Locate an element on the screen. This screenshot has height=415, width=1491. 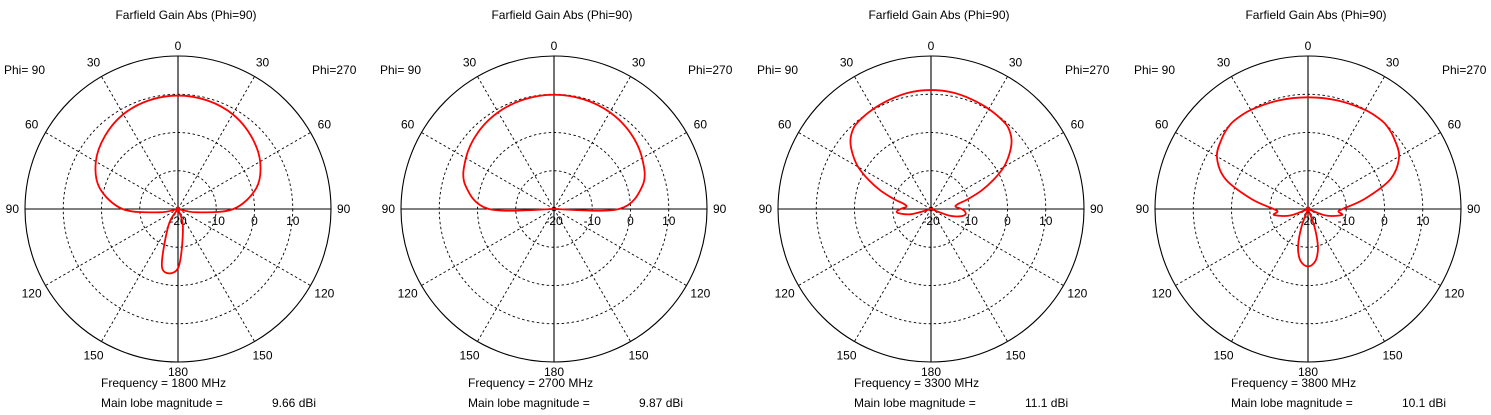
frequency-text: Frequency = 1800 MHz is located at coordinates (164, 383).